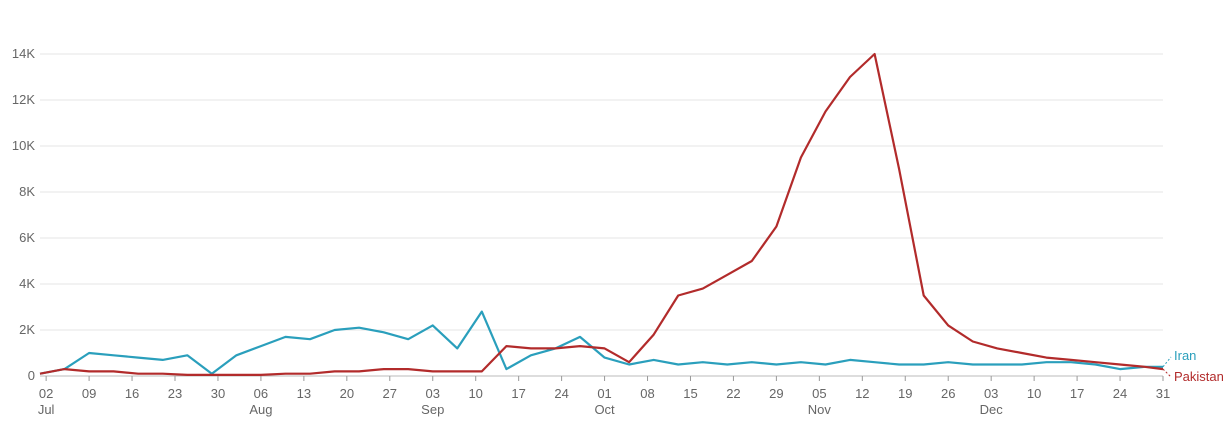 Image resolution: width=1223 pixels, height=424 pixels. Describe the element at coordinates (1192, 366) in the screenshot. I see `series-end-labels: Iran Pakistan` at that location.